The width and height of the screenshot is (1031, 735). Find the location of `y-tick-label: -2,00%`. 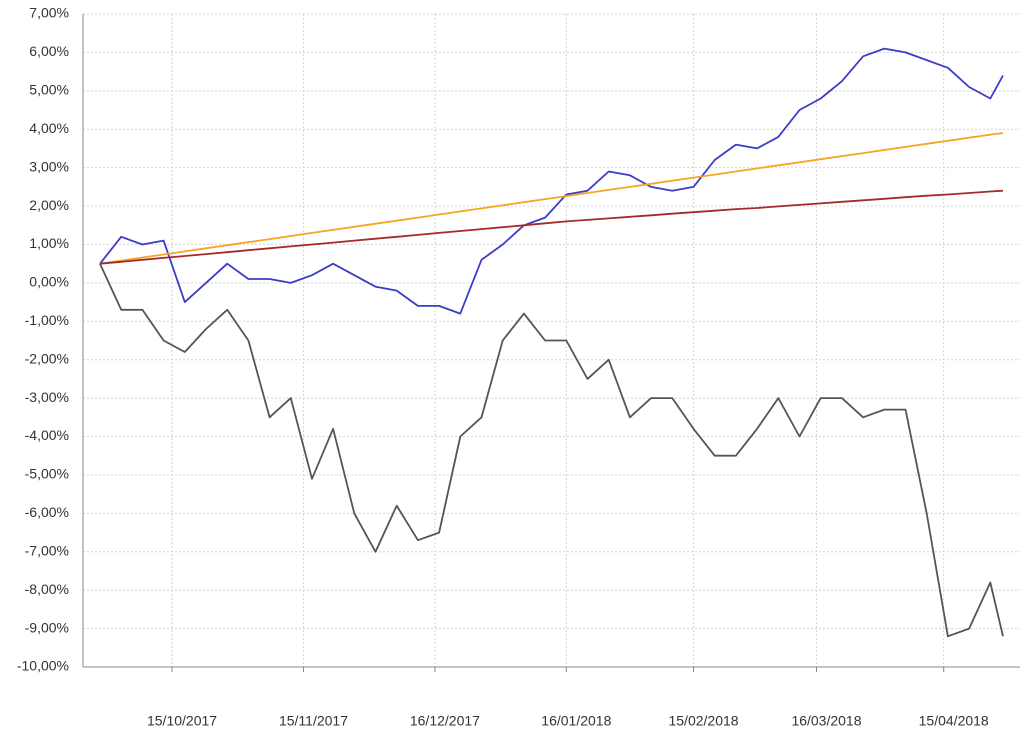

y-tick-label: -2,00% is located at coordinates (47, 358).